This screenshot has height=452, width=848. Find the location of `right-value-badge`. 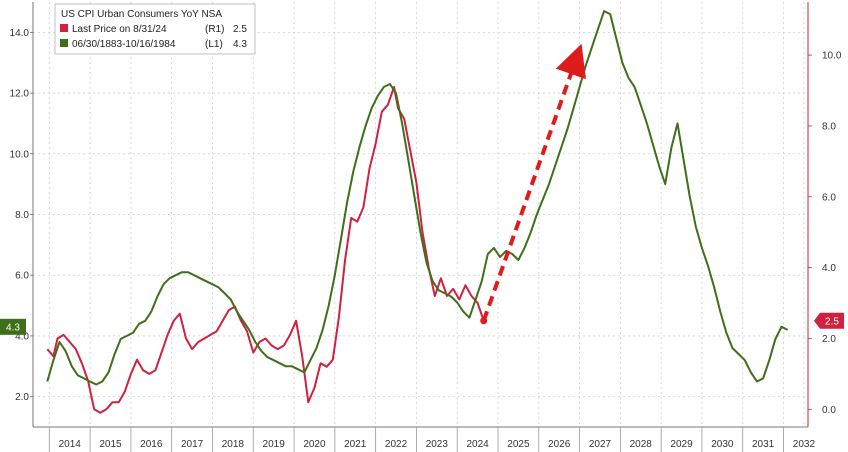

right-value-badge is located at coordinates (829, 320).